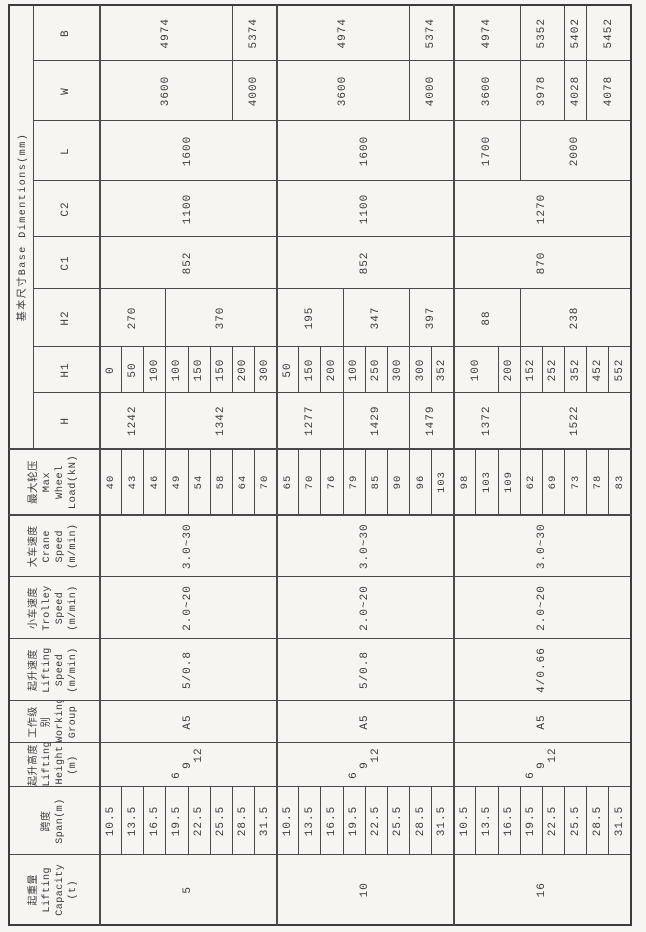  What do you see at coordinates (575, 370) in the screenshot?
I see `cell-H1: 352` at bounding box center [575, 370].